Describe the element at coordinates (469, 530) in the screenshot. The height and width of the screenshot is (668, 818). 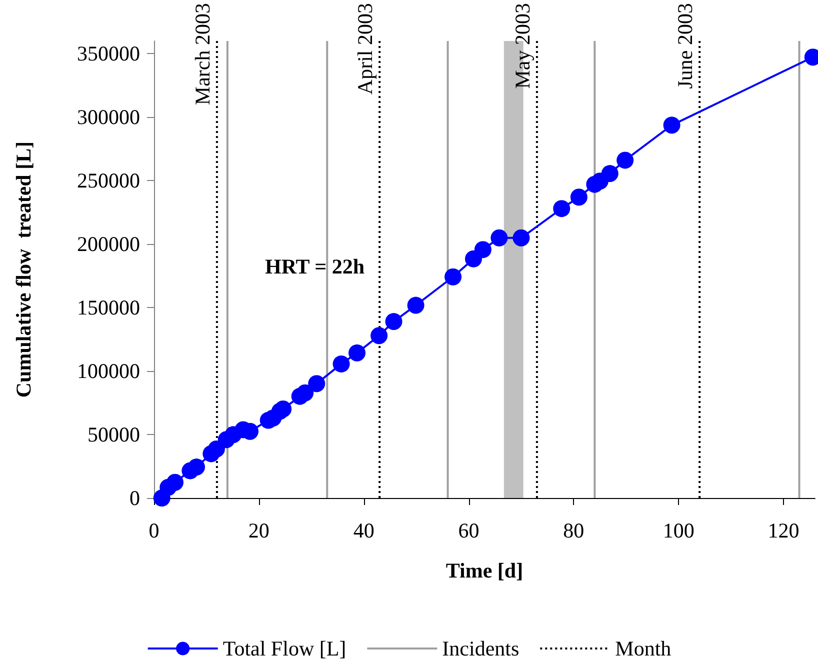
I see `x-tick-label: 60` at that location.